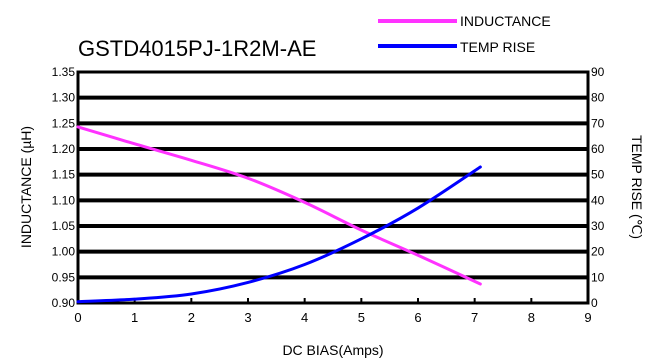 Image resolution: width=655 pixels, height=362 pixels. What do you see at coordinates (333, 311) in the screenshot?
I see `x-tick-labels: 0 1 2 3 4 5 6 7 8 9` at bounding box center [333, 311].